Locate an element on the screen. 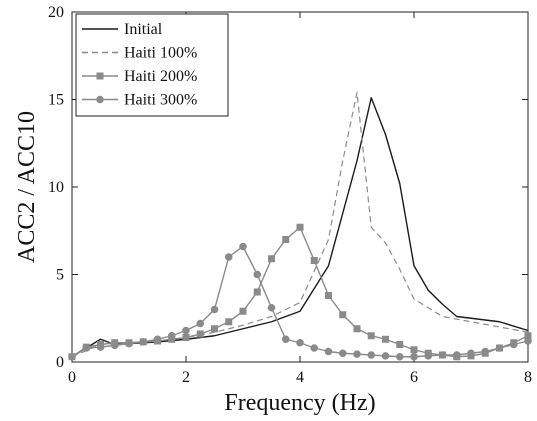  y-tick-label: 10 is located at coordinates (56, 187).